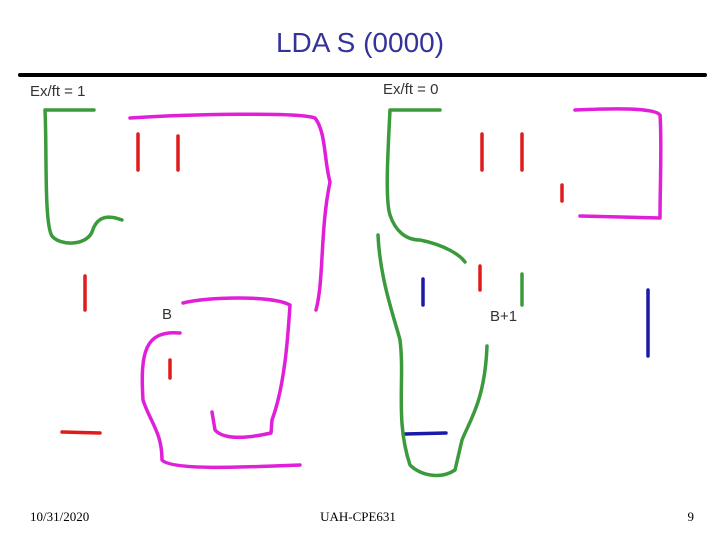 This screenshot has height=540, width=720. What do you see at coordinates (691, 516) in the screenshot?
I see `footer-page: 9` at bounding box center [691, 516].